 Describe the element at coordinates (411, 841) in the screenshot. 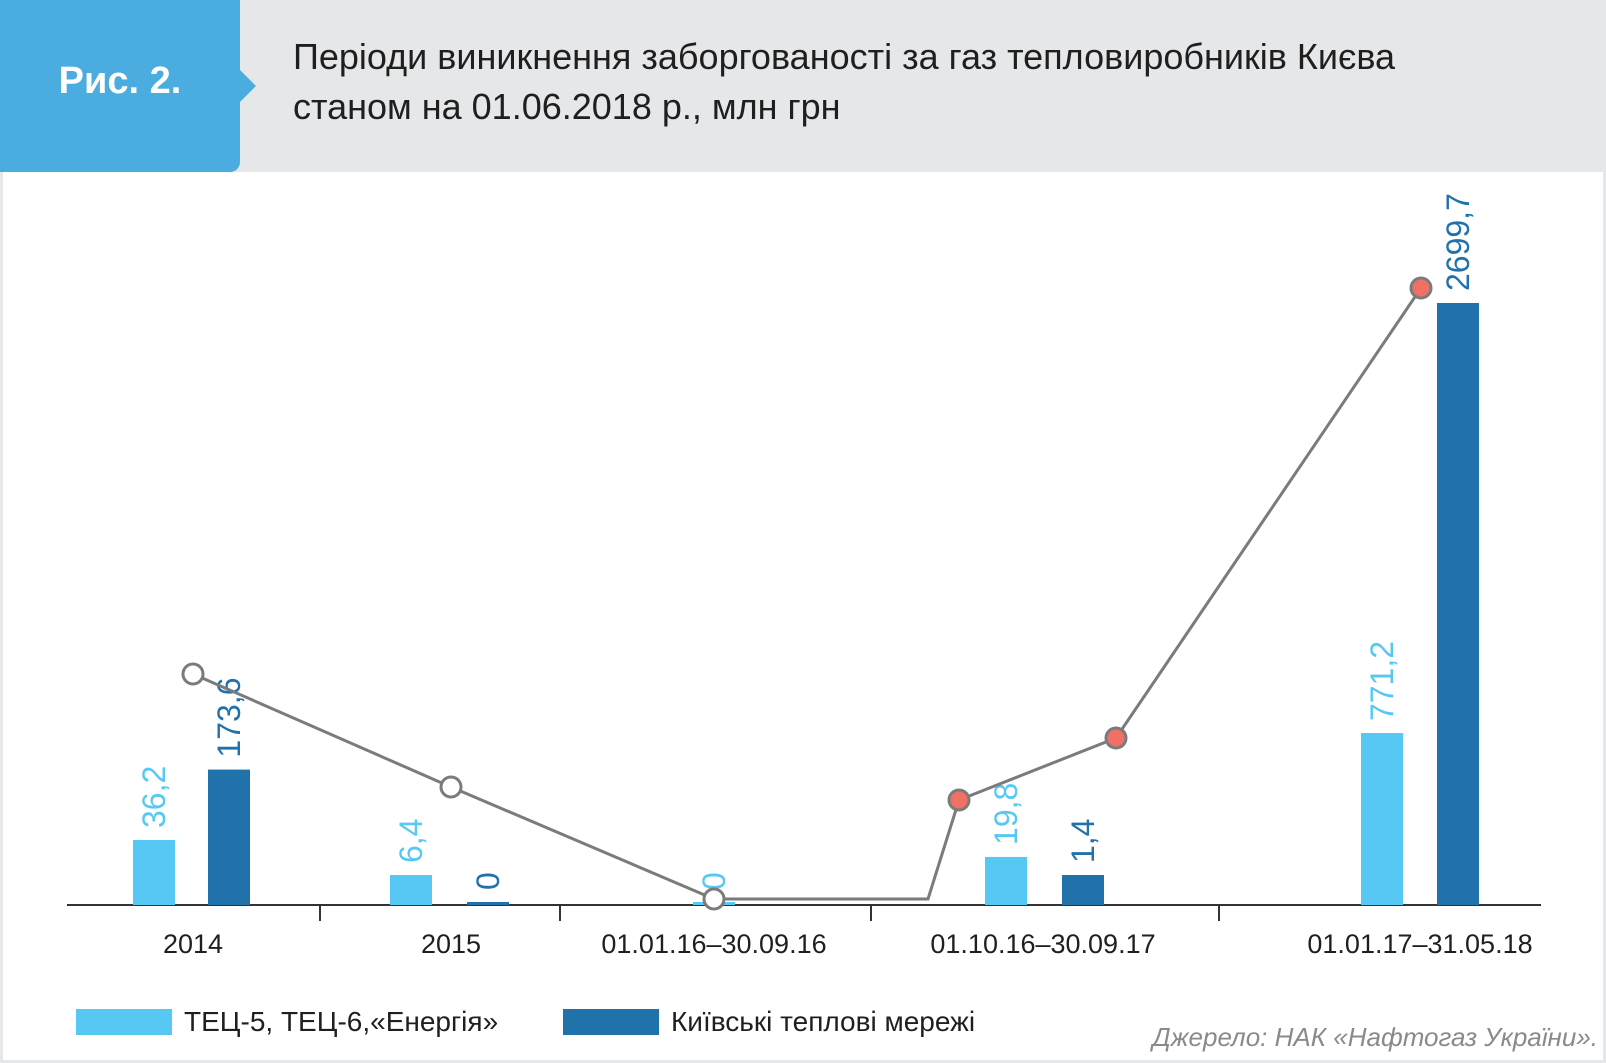

I see `bar-value-label: 6,4` at that location.